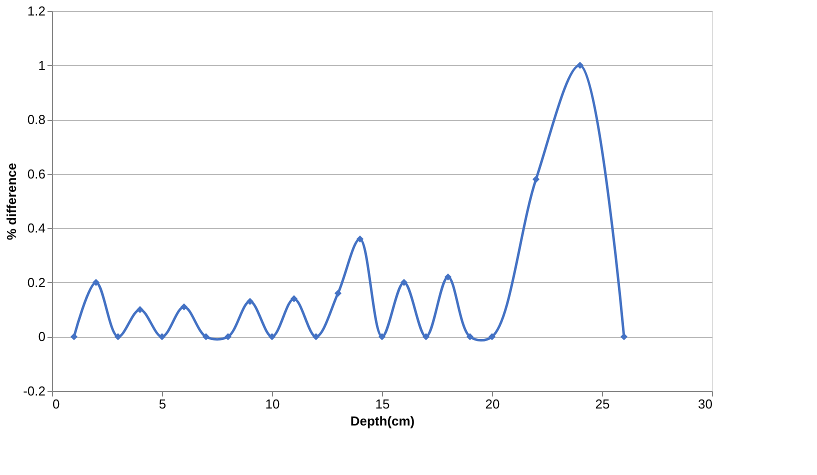 This screenshot has height=475, width=817. I want to click on y-tick-label: 1, so click(42, 65).